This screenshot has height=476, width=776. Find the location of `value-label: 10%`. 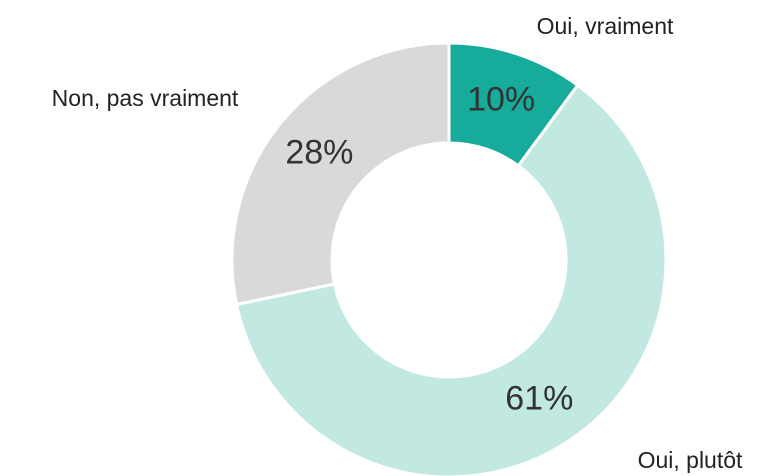

value-label: 10% is located at coordinates (501, 99).